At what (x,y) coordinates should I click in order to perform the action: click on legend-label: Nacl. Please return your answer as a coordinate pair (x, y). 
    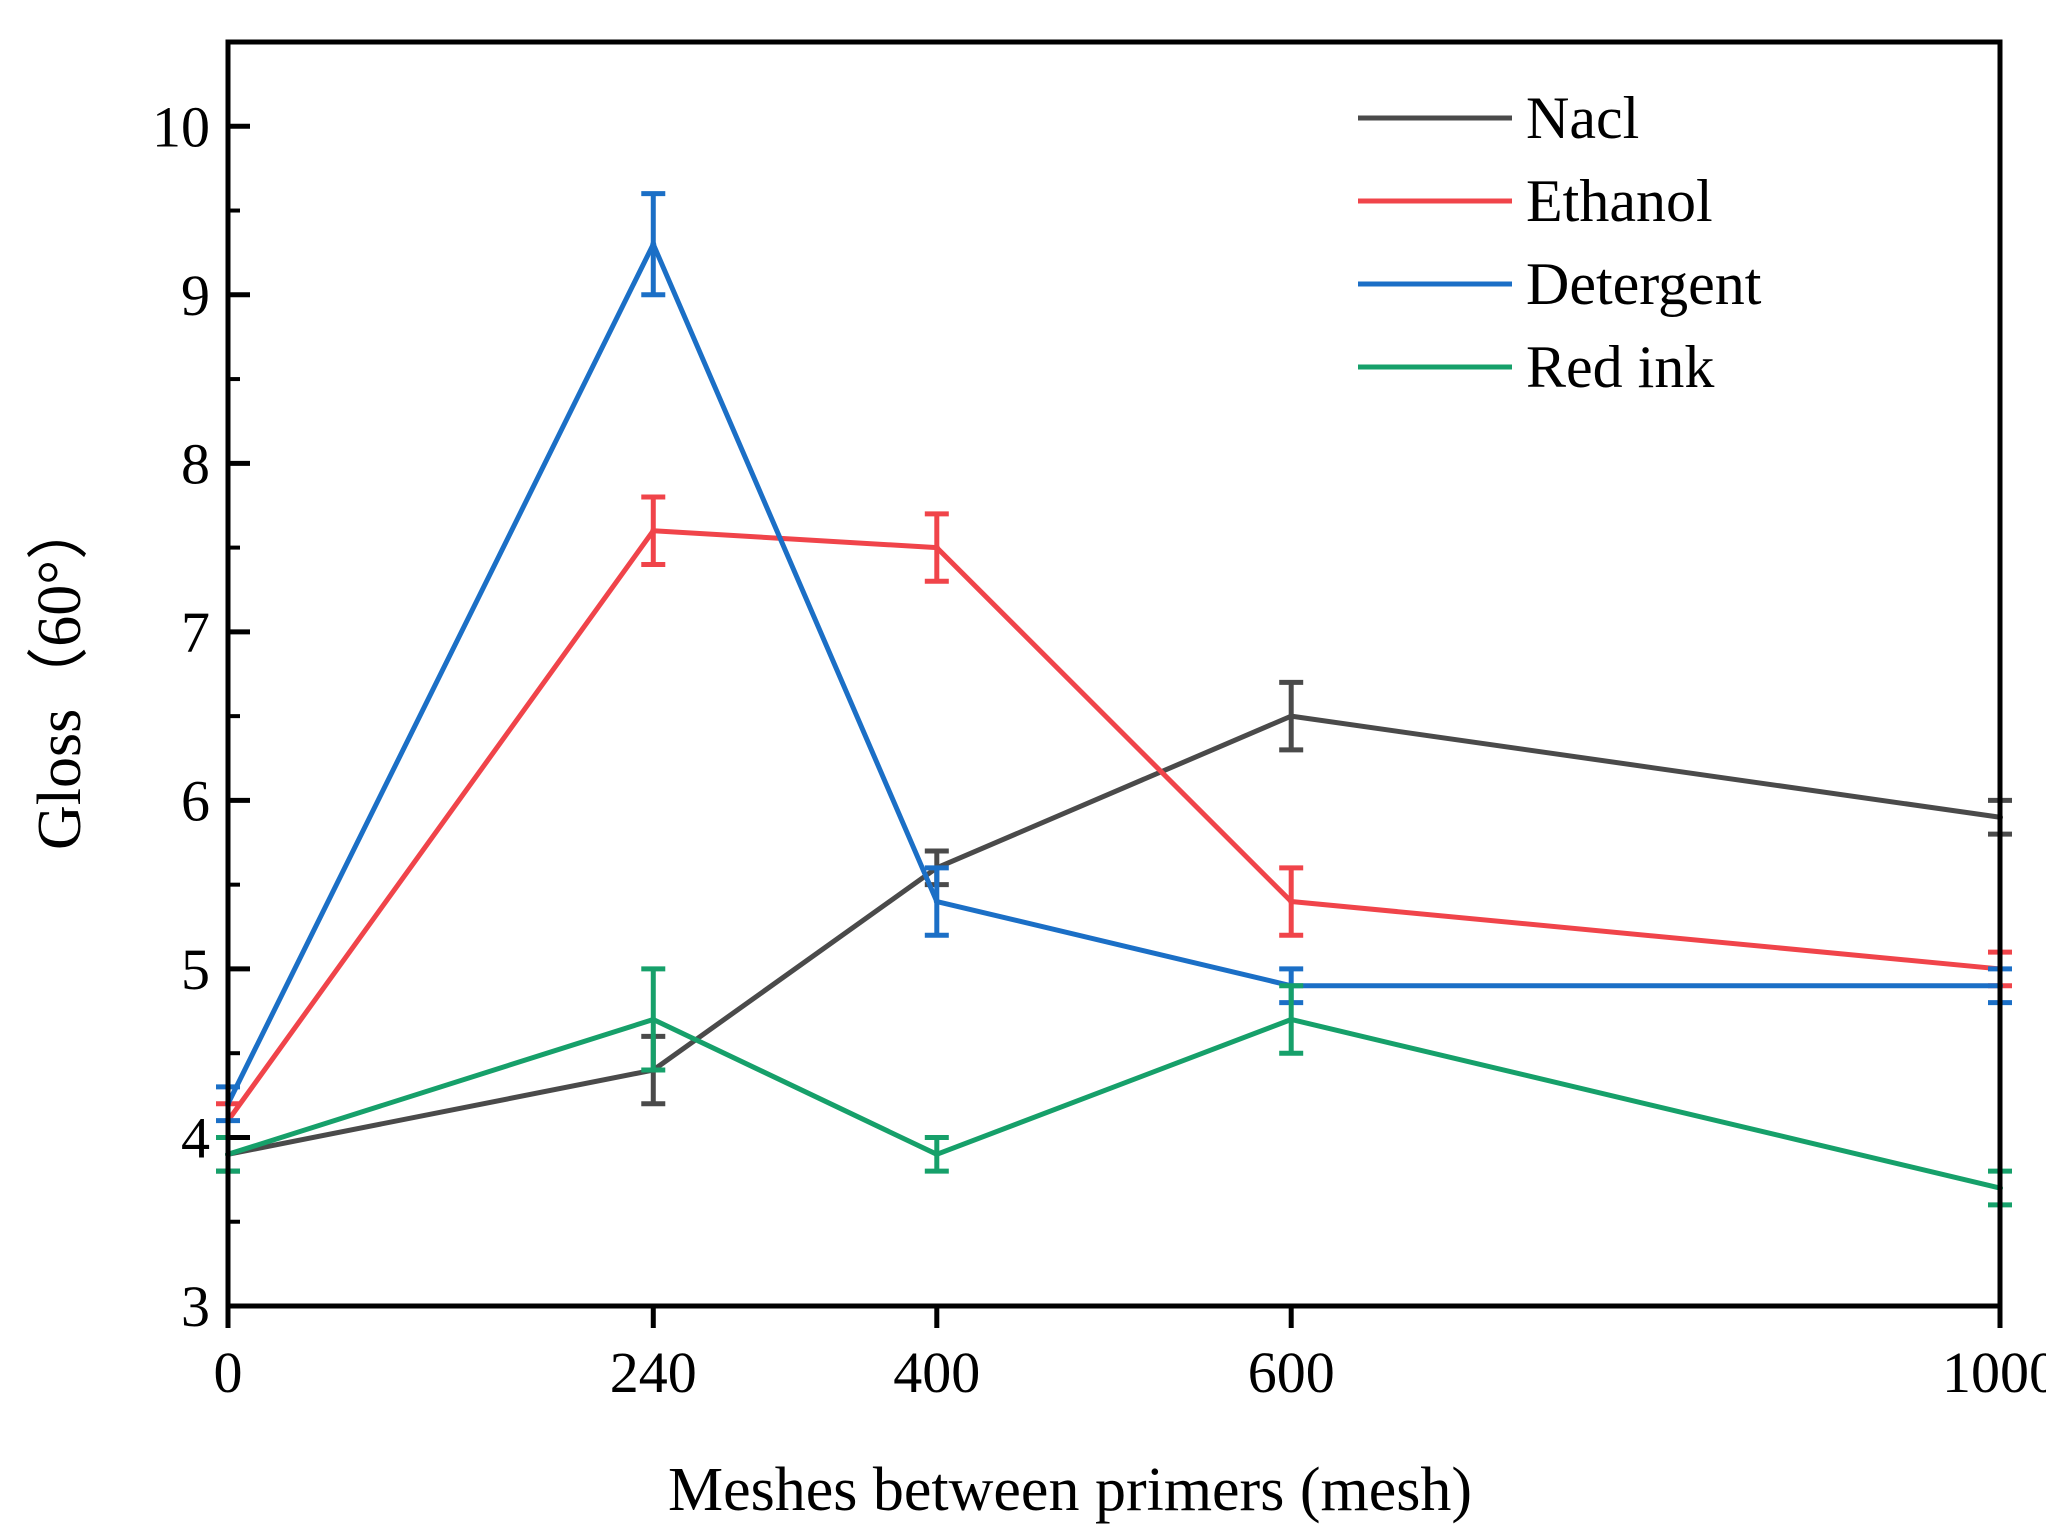
    Looking at the image, I should click on (1582, 118).